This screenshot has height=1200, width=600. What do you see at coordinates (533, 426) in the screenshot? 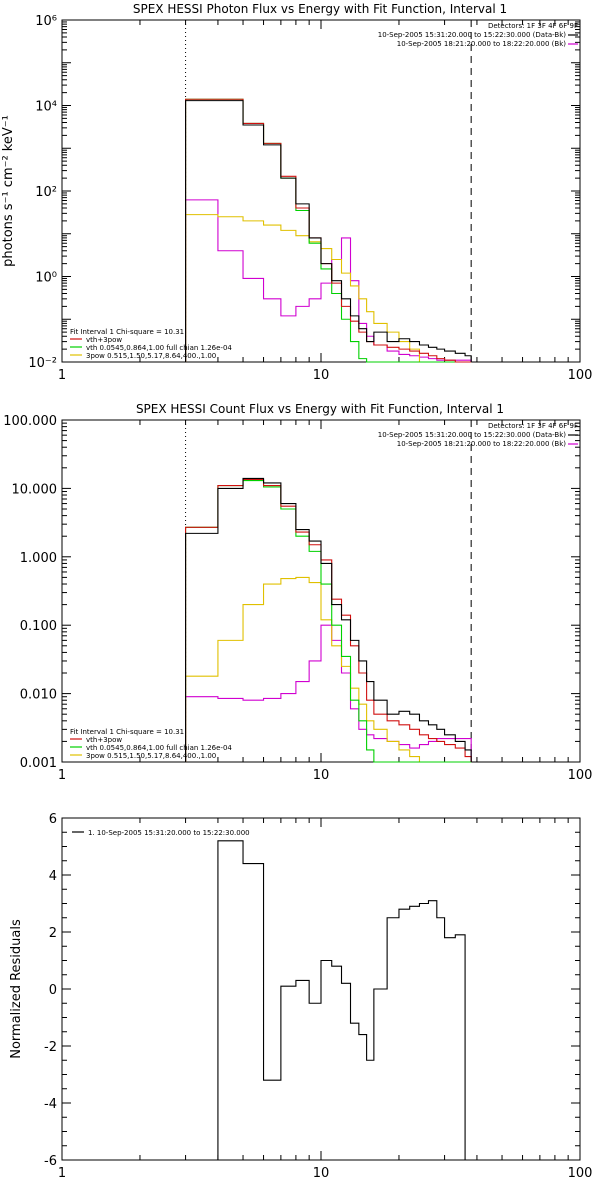
I see `count-flux-info-detectors: Detectors: 1F 3F 4F 6F 9F` at bounding box center [533, 426].